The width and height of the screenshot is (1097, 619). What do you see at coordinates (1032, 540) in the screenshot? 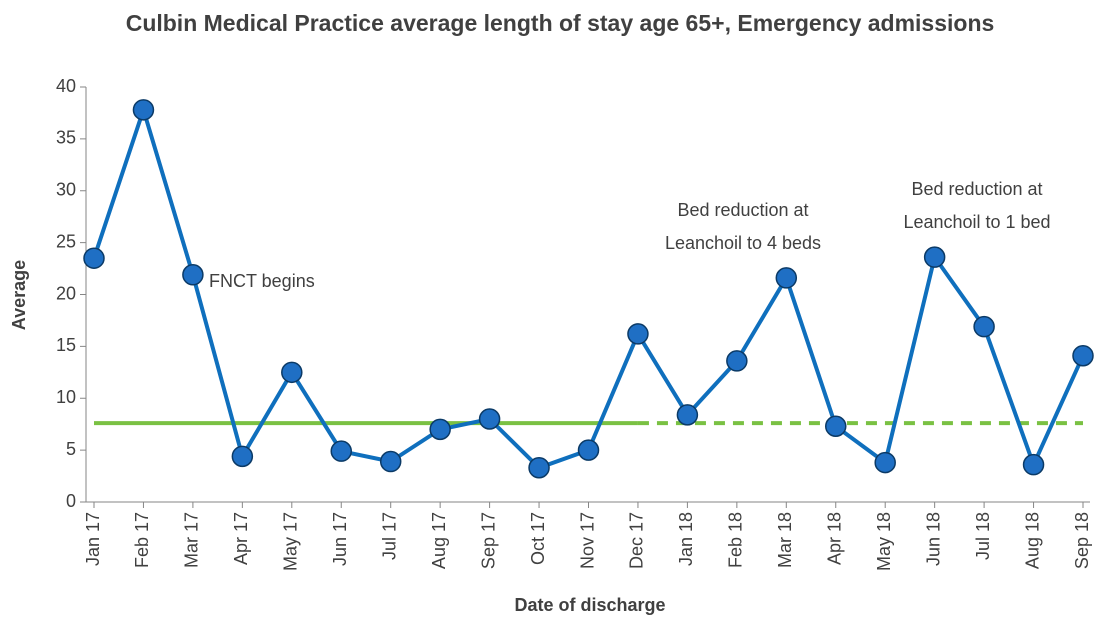
I see `x-tick-label: Aug 18` at bounding box center [1032, 540].